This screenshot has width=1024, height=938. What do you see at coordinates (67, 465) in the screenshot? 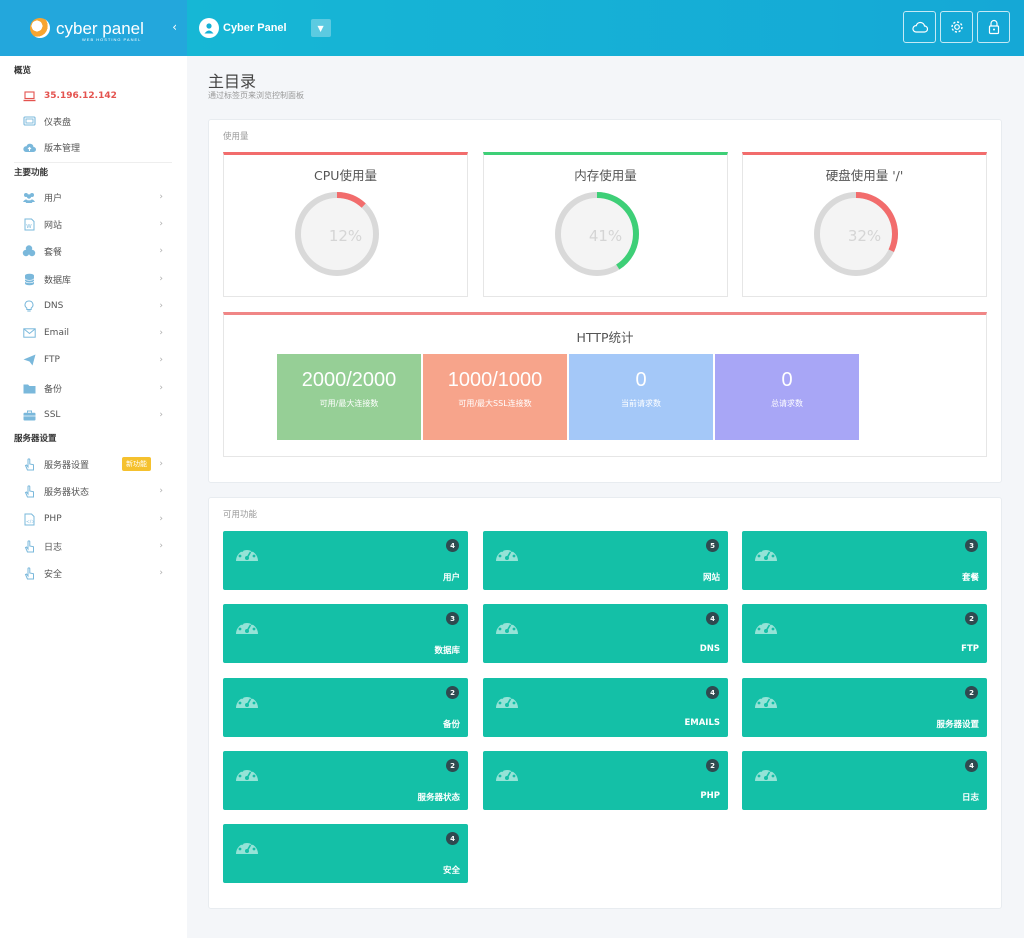
I see `sidebar-item-label: 服务器设置` at bounding box center [67, 465].